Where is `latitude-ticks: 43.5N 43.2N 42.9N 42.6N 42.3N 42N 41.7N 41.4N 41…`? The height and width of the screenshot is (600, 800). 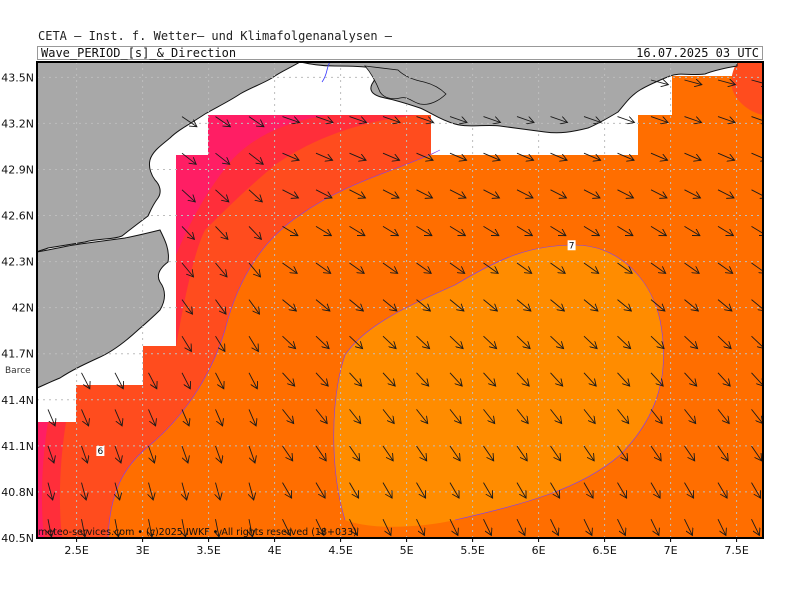
latitude-ticks: 43.5N 43.2N 42.9N 42.6N 42.3N 42N 41.7N 41.4N 41… is located at coordinates (17, 308).